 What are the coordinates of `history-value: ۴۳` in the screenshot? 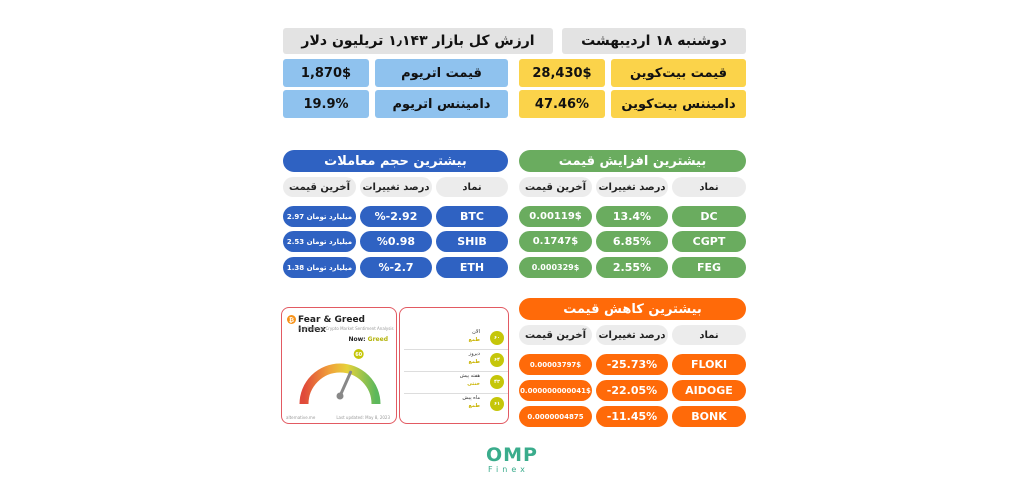 It's located at (497, 382).